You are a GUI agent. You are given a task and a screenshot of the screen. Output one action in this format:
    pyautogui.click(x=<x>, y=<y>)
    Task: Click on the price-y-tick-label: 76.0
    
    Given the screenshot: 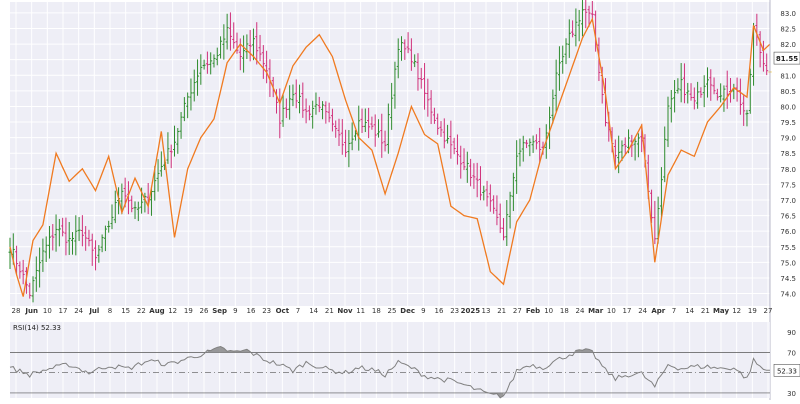 What is the action you would take?
    pyautogui.click(x=788, y=232)
    